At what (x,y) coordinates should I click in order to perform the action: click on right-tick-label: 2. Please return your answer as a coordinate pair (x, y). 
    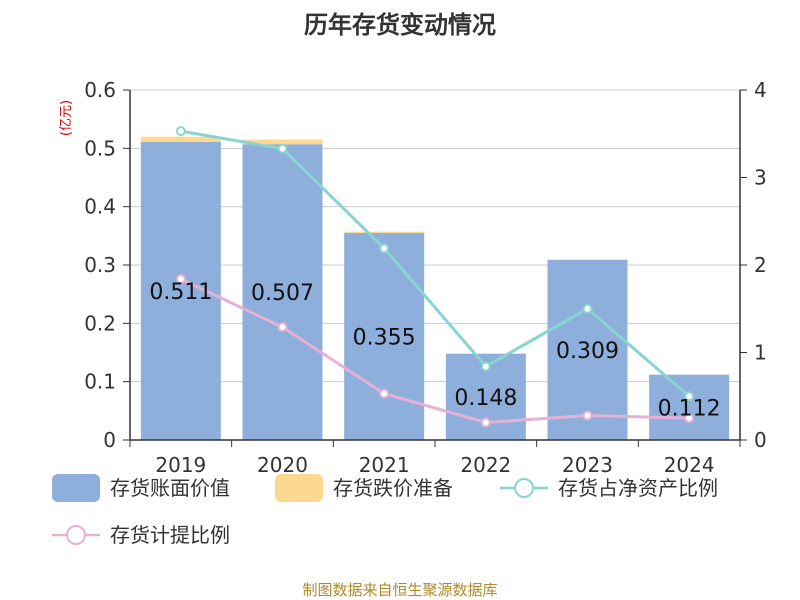
    Looking at the image, I should click on (760, 265).